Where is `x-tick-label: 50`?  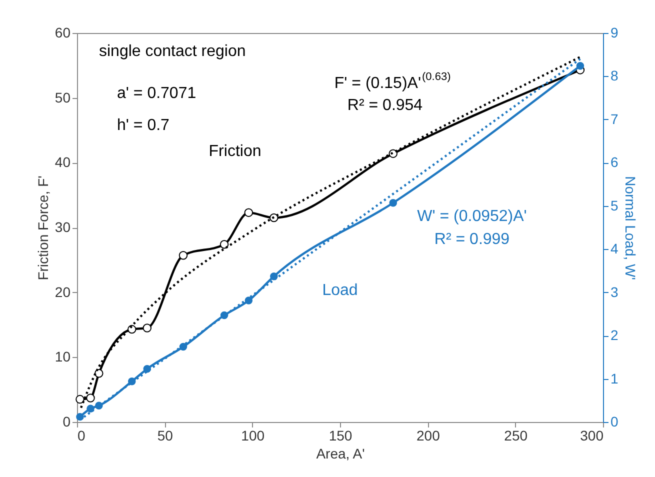
x-tick-label: 50 is located at coordinates (165, 436).